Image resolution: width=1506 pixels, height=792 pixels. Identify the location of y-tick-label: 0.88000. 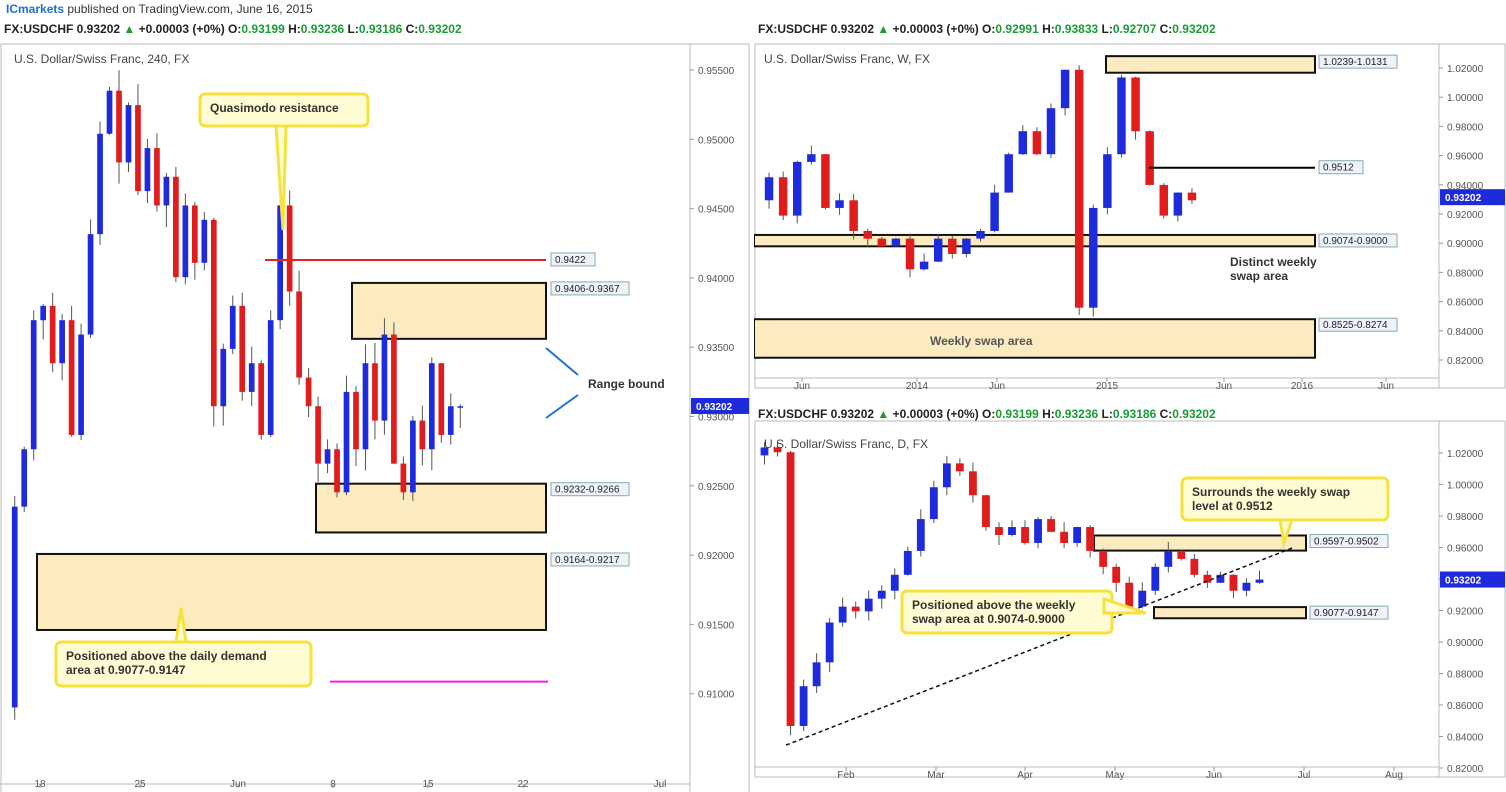
(1465, 675).